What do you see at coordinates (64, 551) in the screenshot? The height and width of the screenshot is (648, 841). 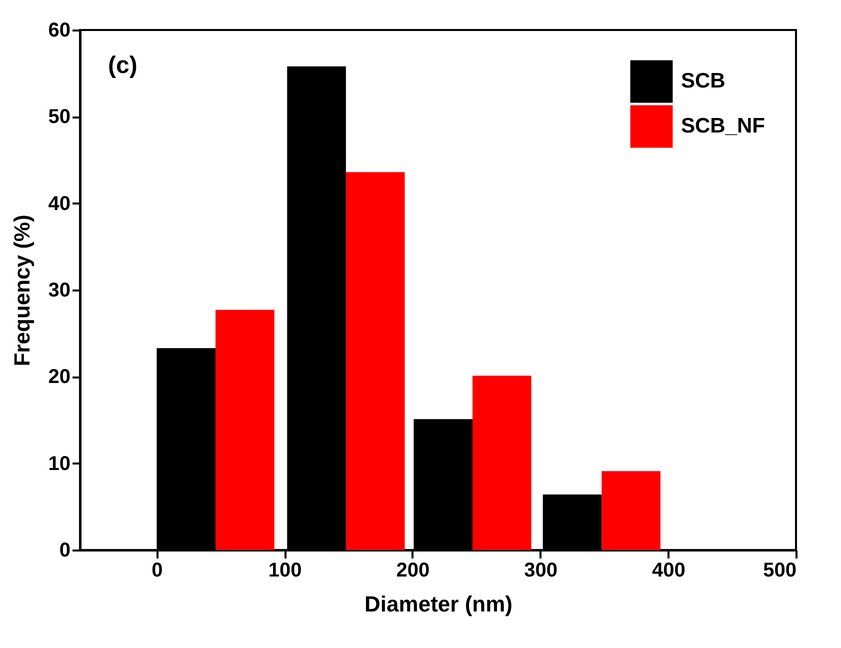 I see `y-tick-label: 0` at bounding box center [64, 551].